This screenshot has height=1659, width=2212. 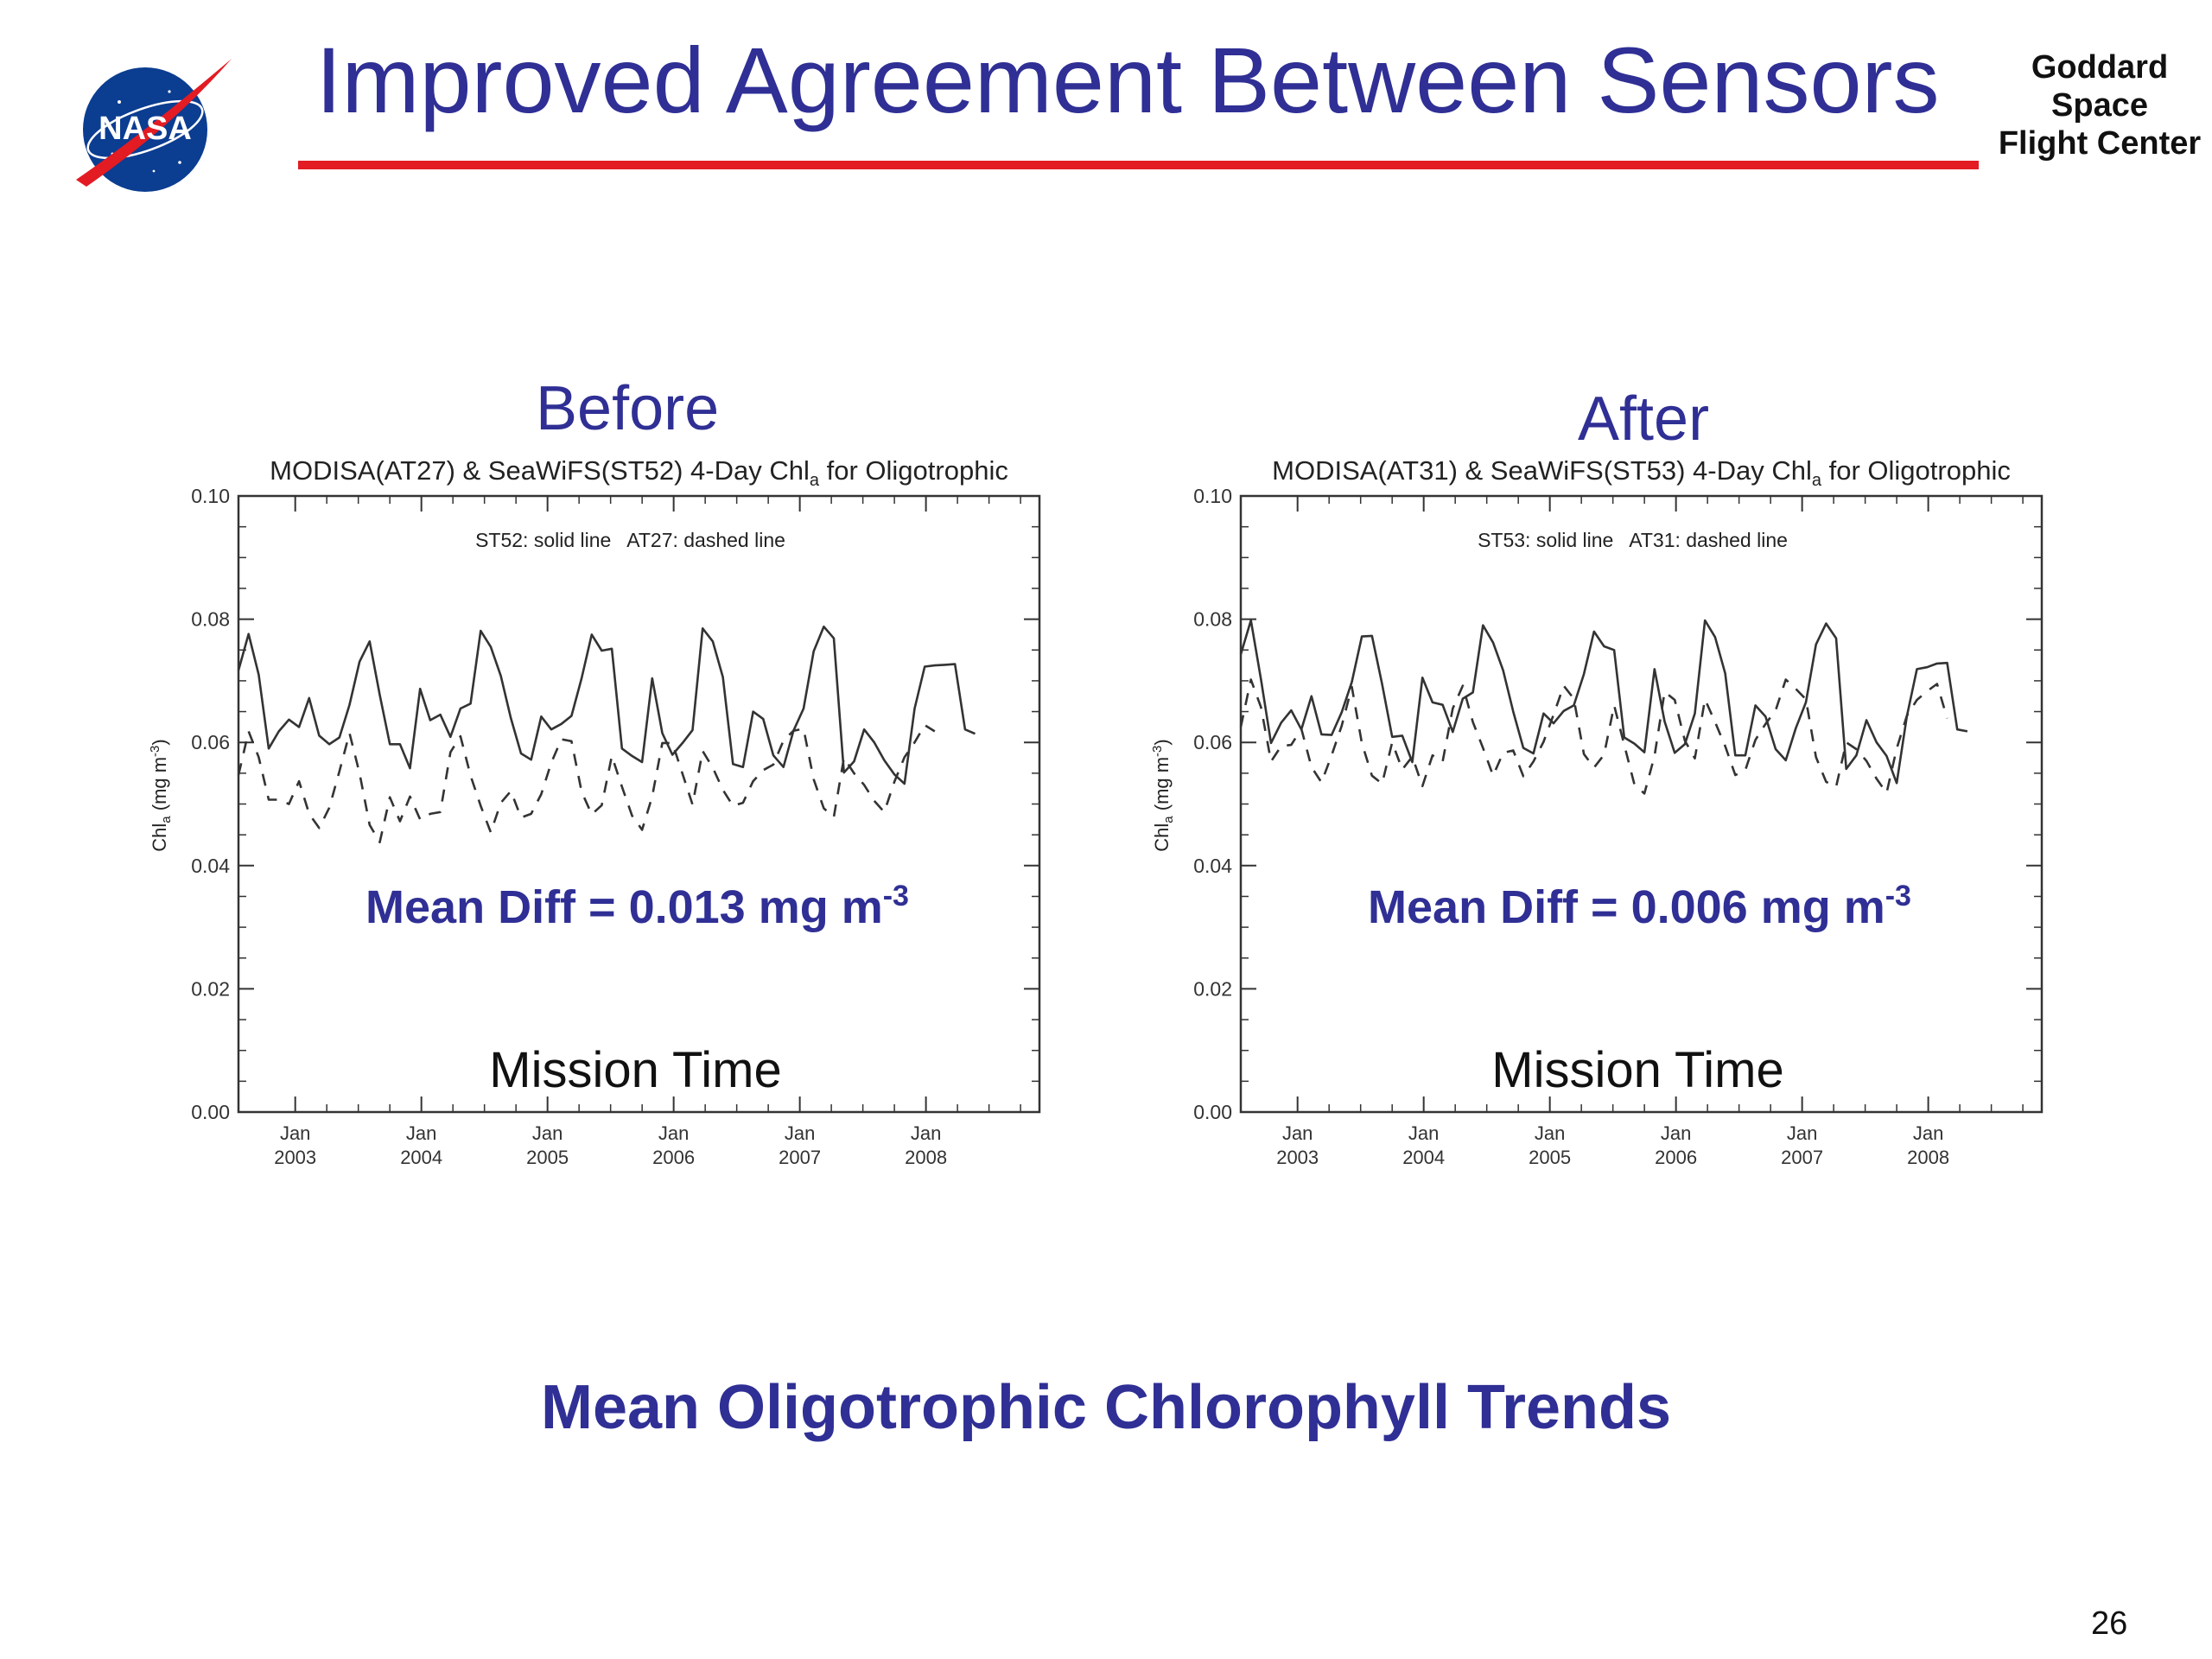 I want to click on mean-diff-text: Mean Diff = 0.006 mg m, so click(x=1626, y=907).